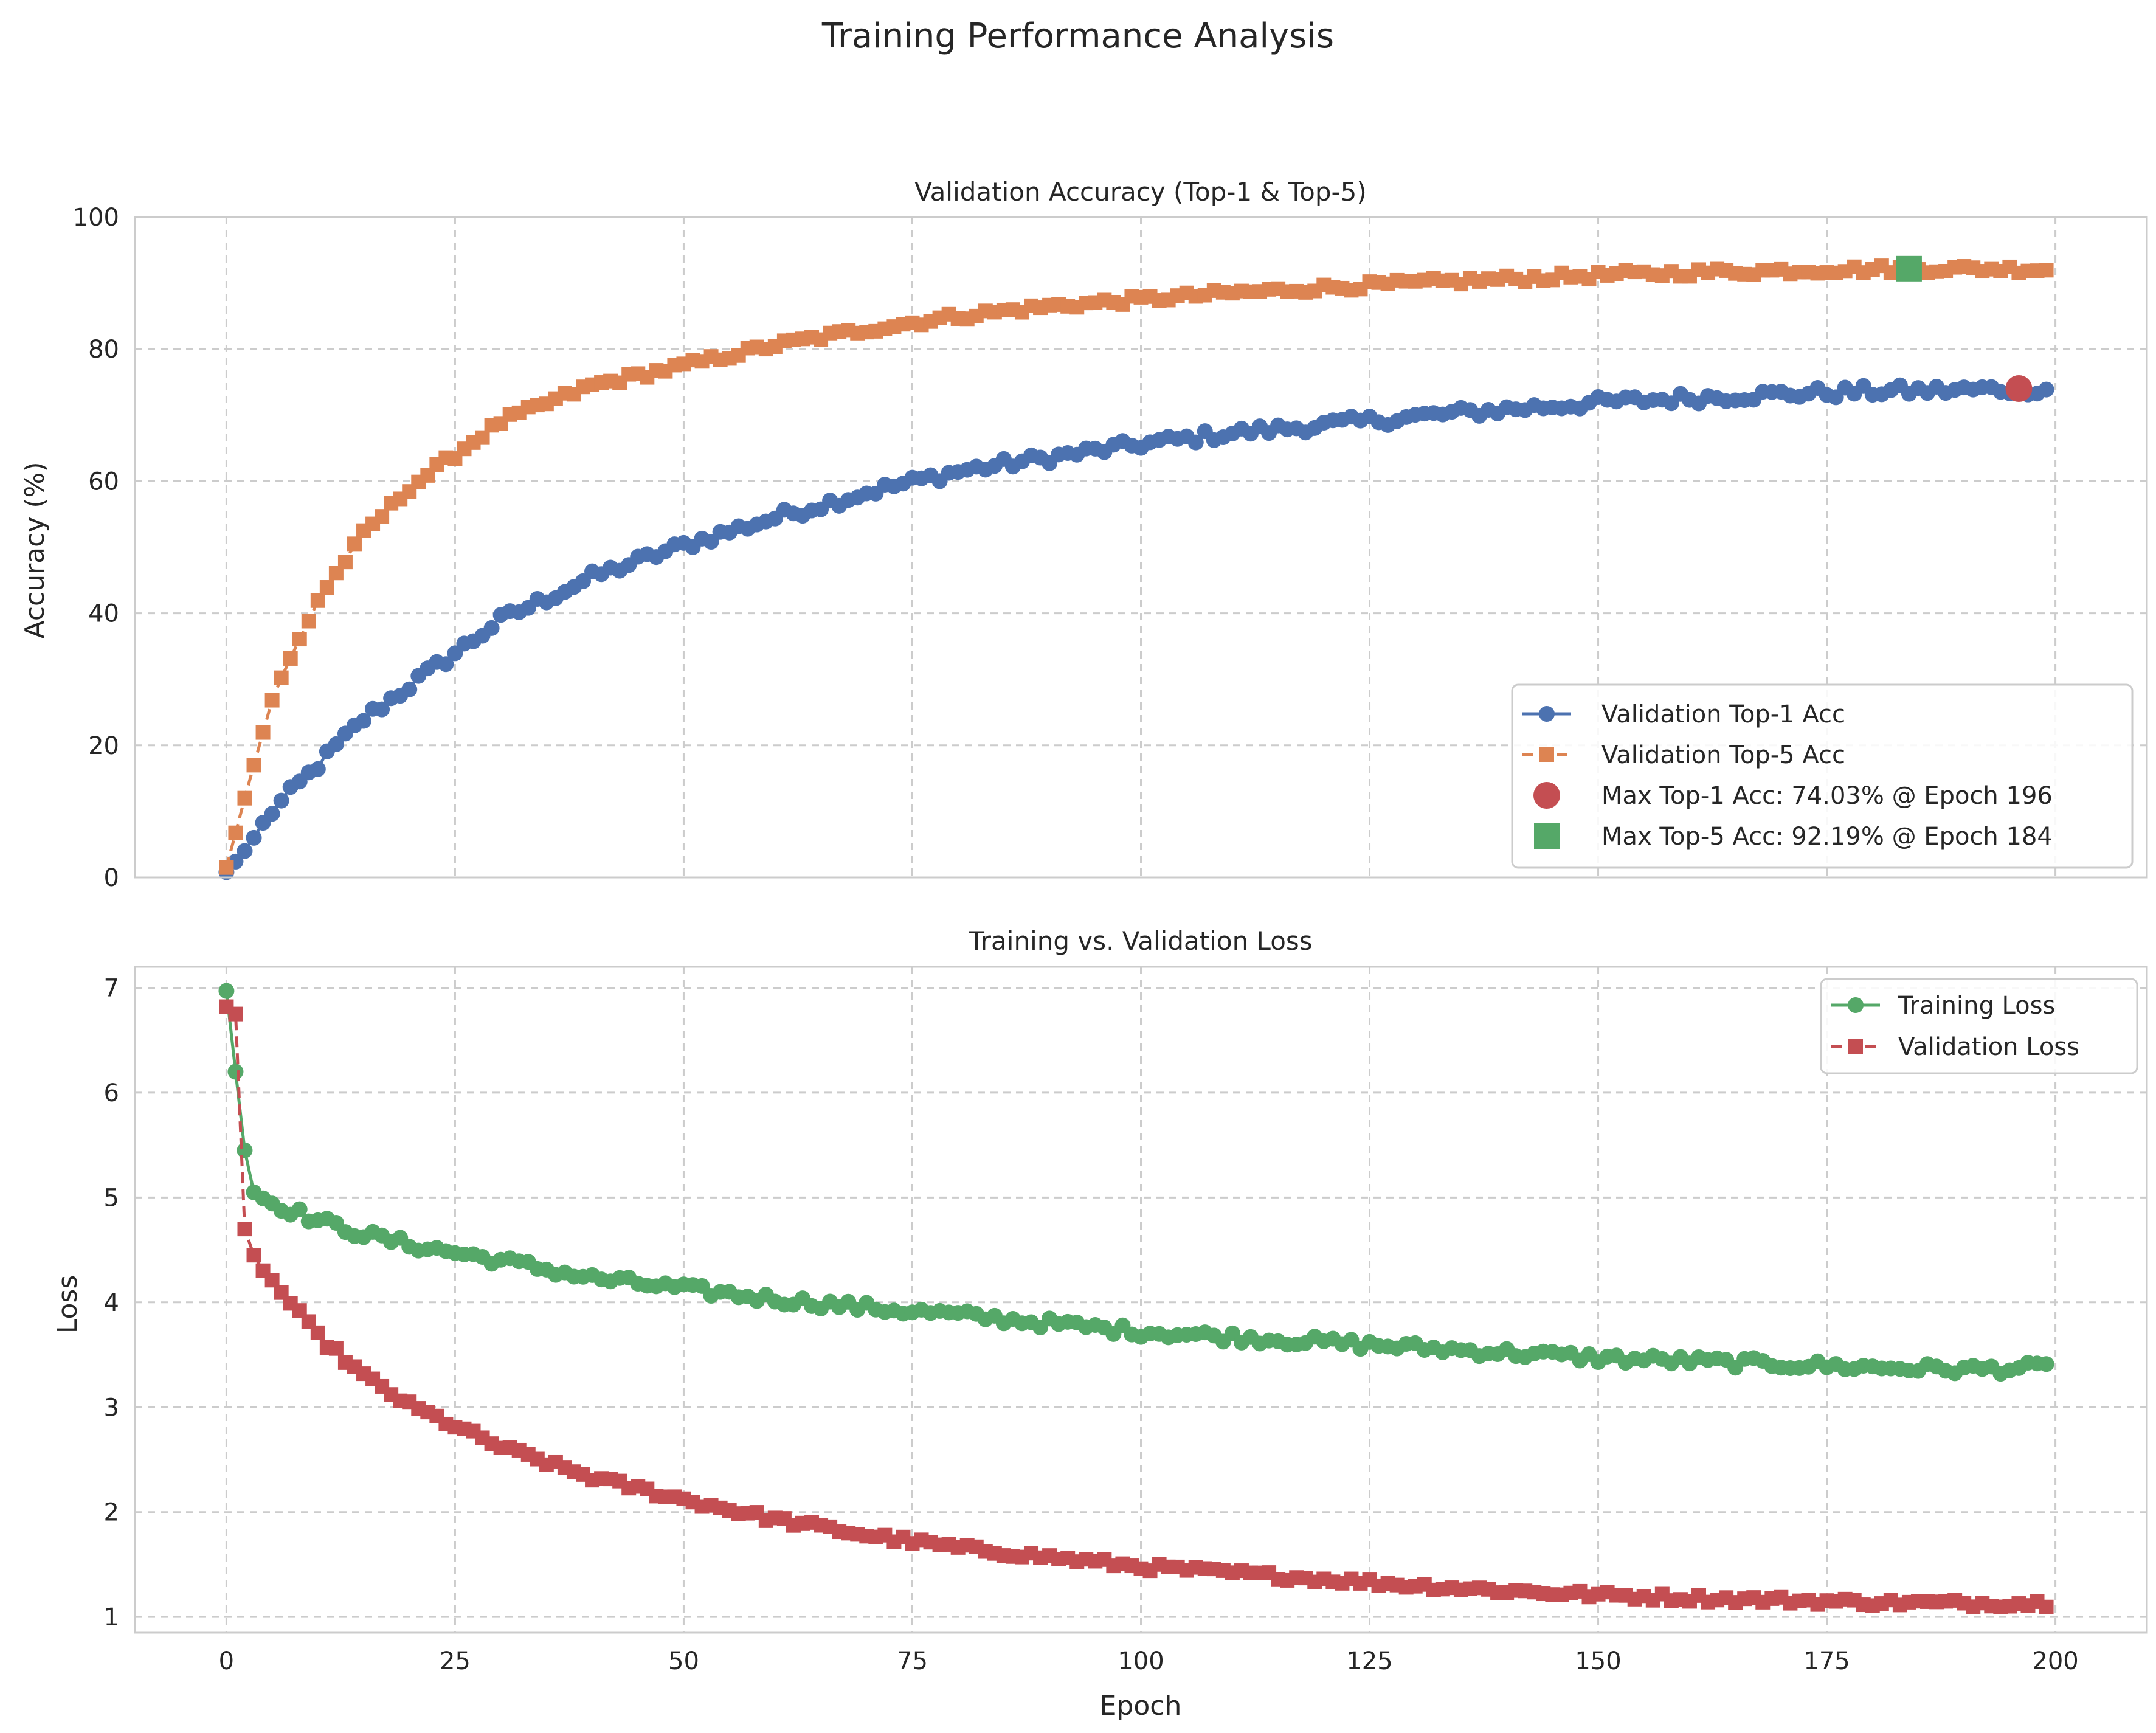 The width and height of the screenshot is (2156, 1733). I want to click on accuracy-y-axis-label: Accuracy (%), so click(35, 550).